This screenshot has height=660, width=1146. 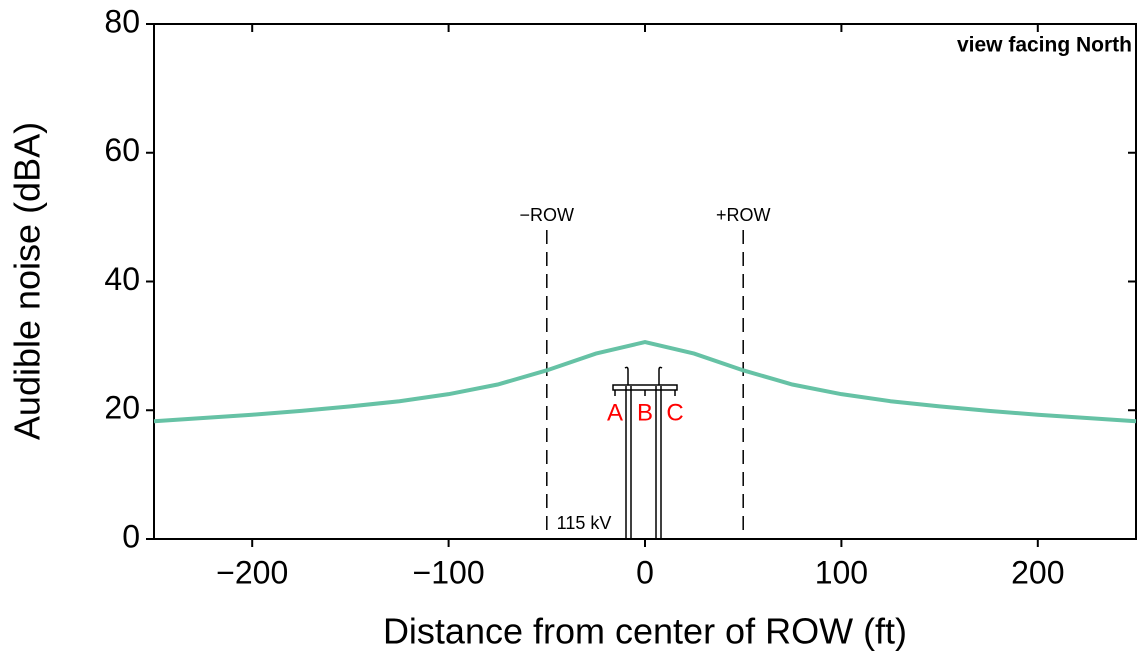 What do you see at coordinates (645, 387) in the screenshot?
I see `crossarm` at bounding box center [645, 387].